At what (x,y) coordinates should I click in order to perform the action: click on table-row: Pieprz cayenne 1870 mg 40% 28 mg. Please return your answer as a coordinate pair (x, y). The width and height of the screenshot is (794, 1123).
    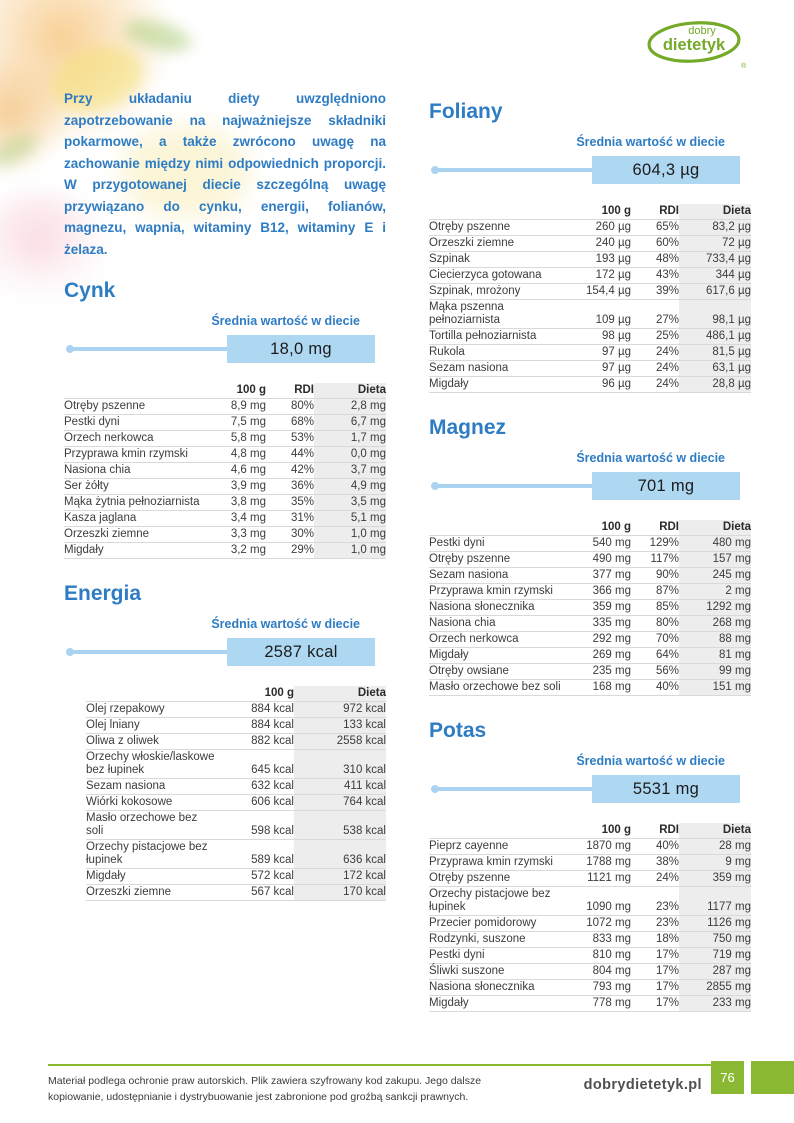
    Looking at the image, I should click on (590, 846).